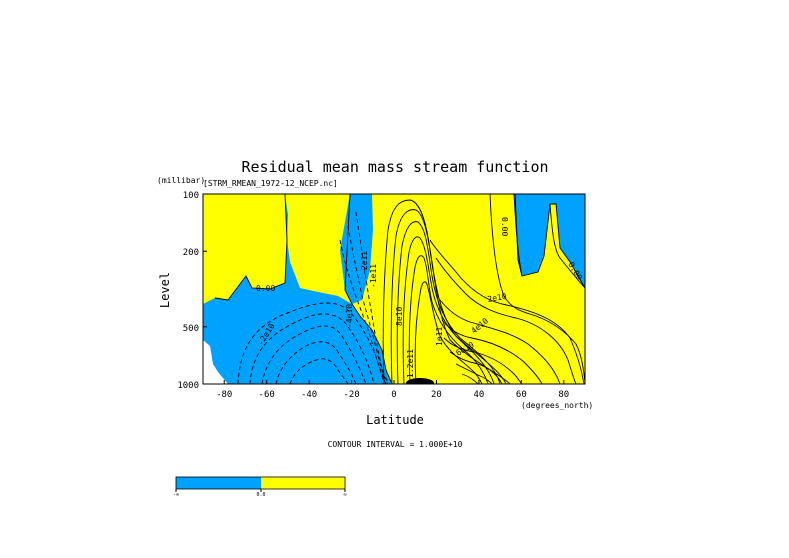  I want to click on colorbar-positive, so click(303, 483).